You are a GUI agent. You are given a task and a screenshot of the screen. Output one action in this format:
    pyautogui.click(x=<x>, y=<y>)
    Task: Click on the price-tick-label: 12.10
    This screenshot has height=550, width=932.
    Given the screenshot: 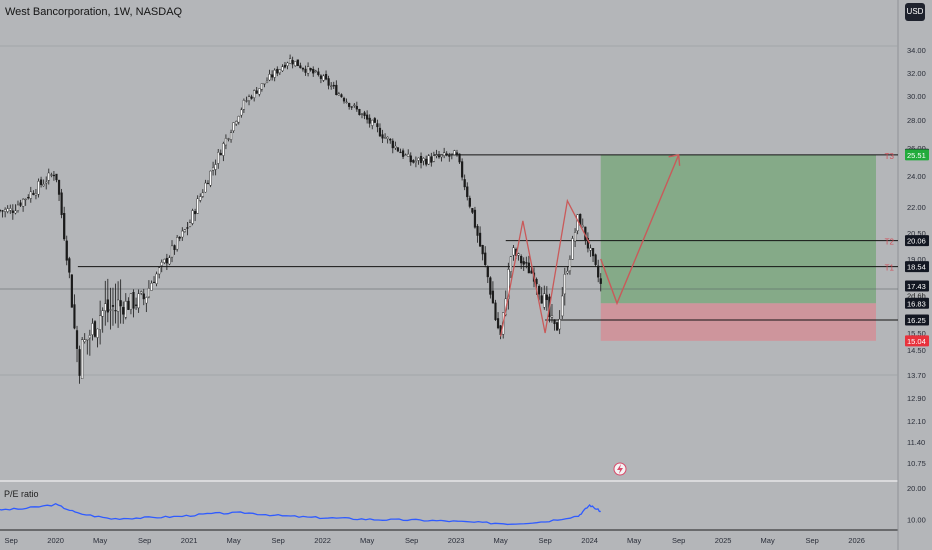 What is the action you would take?
    pyautogui.click(x=916, y=421)
    